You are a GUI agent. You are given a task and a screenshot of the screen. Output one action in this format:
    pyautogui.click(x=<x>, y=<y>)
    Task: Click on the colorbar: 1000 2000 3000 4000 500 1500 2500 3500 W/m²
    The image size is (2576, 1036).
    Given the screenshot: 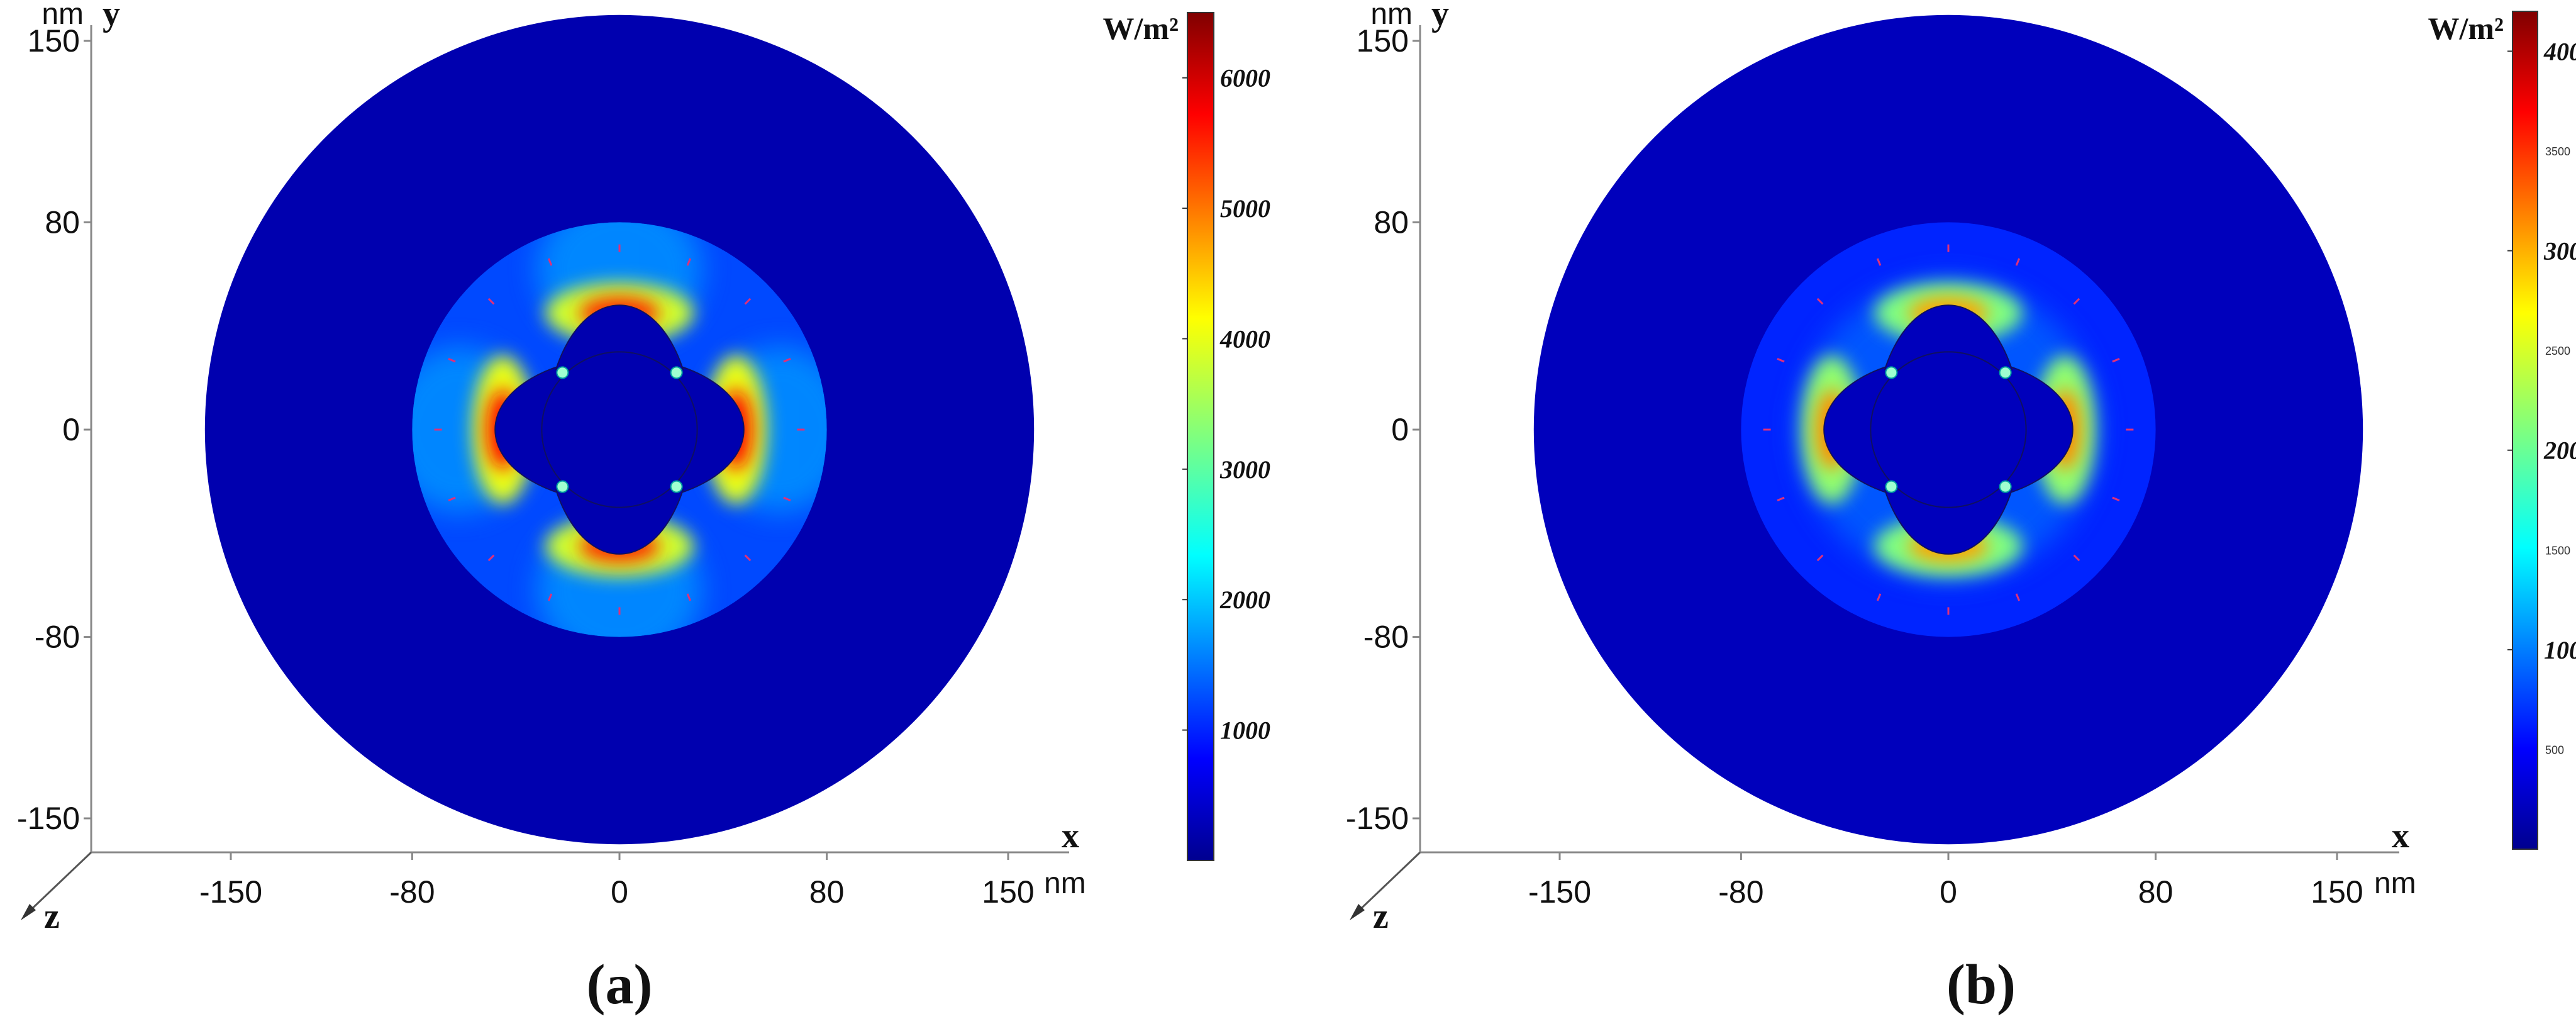 What is the action you would take?
    pyautogui.click(x=2502, y=430)
    